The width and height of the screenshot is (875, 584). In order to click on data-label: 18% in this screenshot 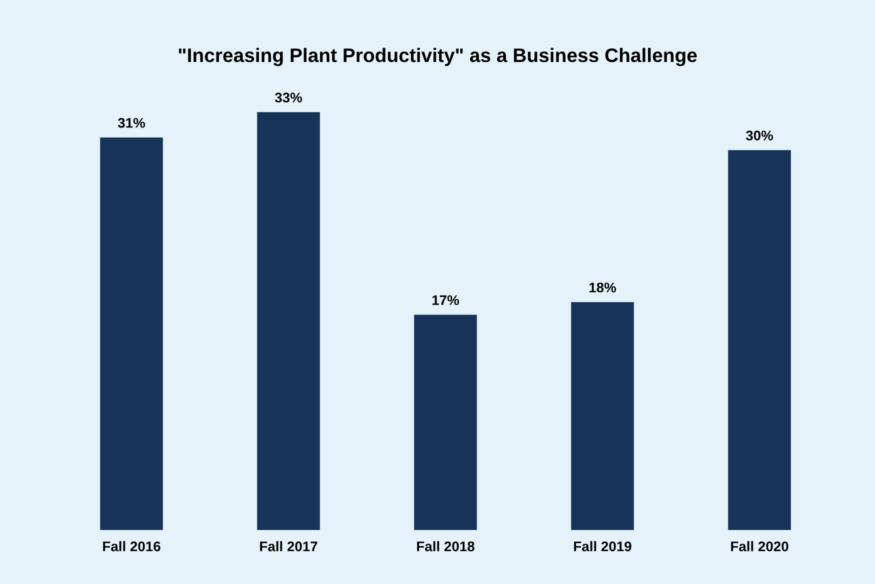, I will do `click(602, 287)`.